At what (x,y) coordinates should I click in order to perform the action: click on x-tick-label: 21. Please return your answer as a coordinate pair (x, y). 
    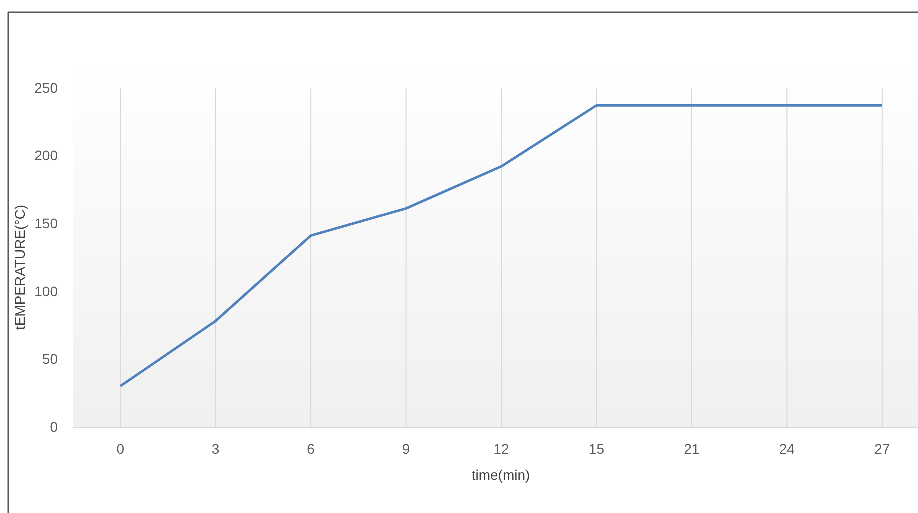
    Looking at the image, I should click on (692, 449).